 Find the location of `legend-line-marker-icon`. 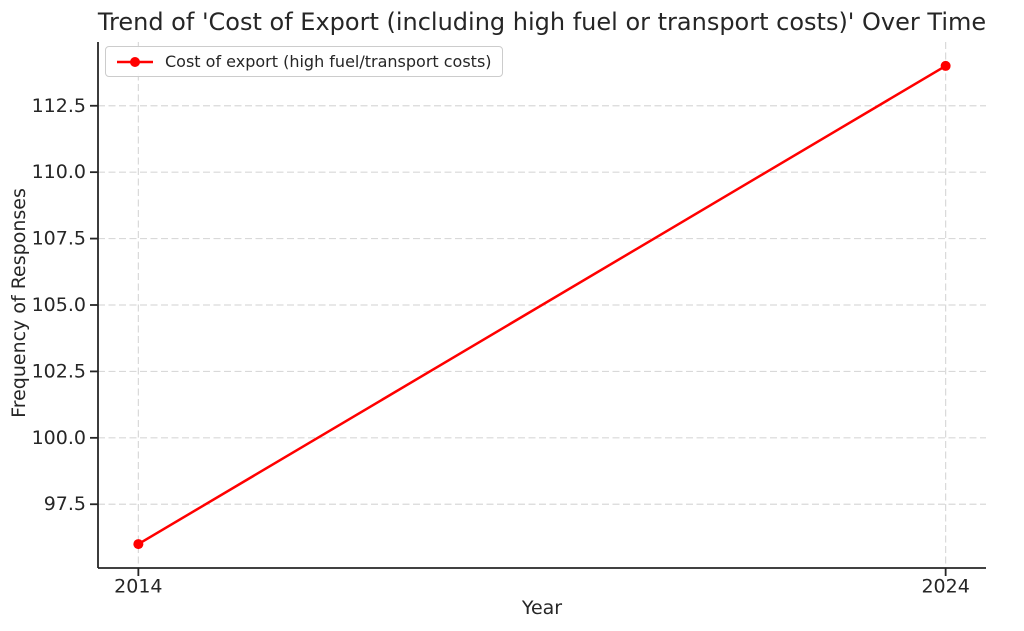

legend-line-marker-icon is located at coordinates (135, 61).